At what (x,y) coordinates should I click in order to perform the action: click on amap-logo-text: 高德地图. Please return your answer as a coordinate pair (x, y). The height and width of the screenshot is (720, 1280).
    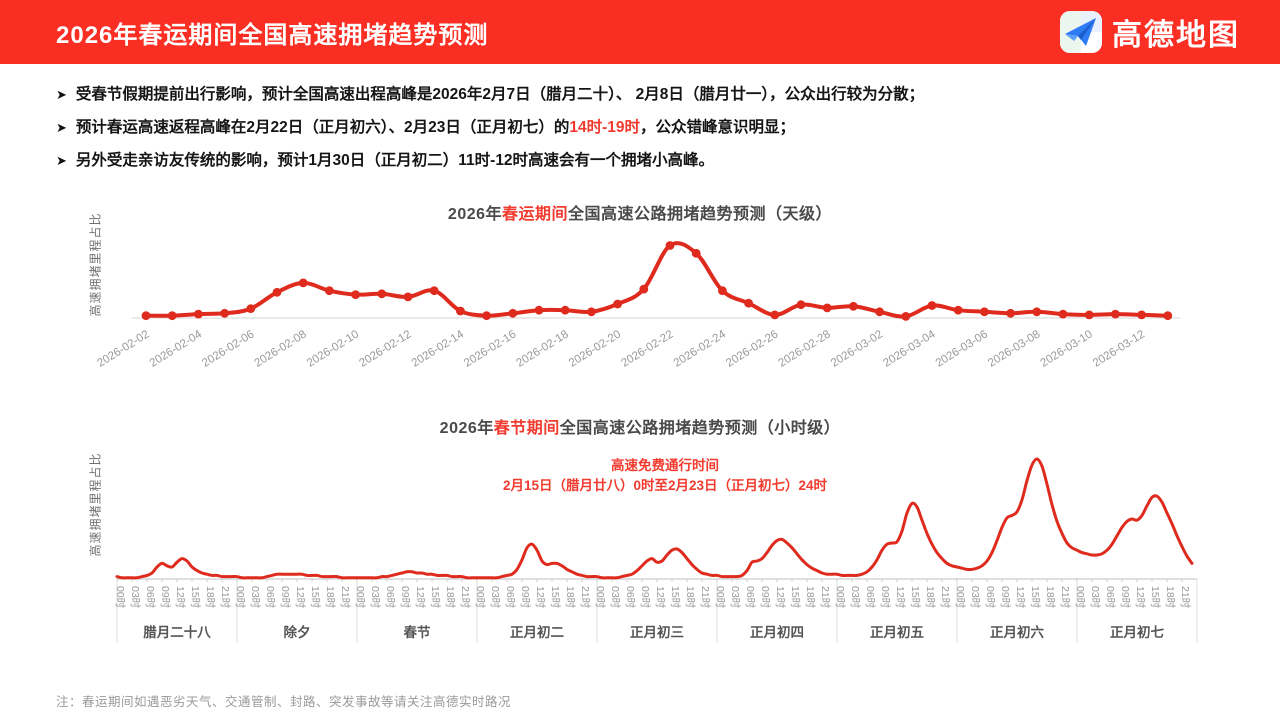
    Looking at the image, I should click on (1176, 35).